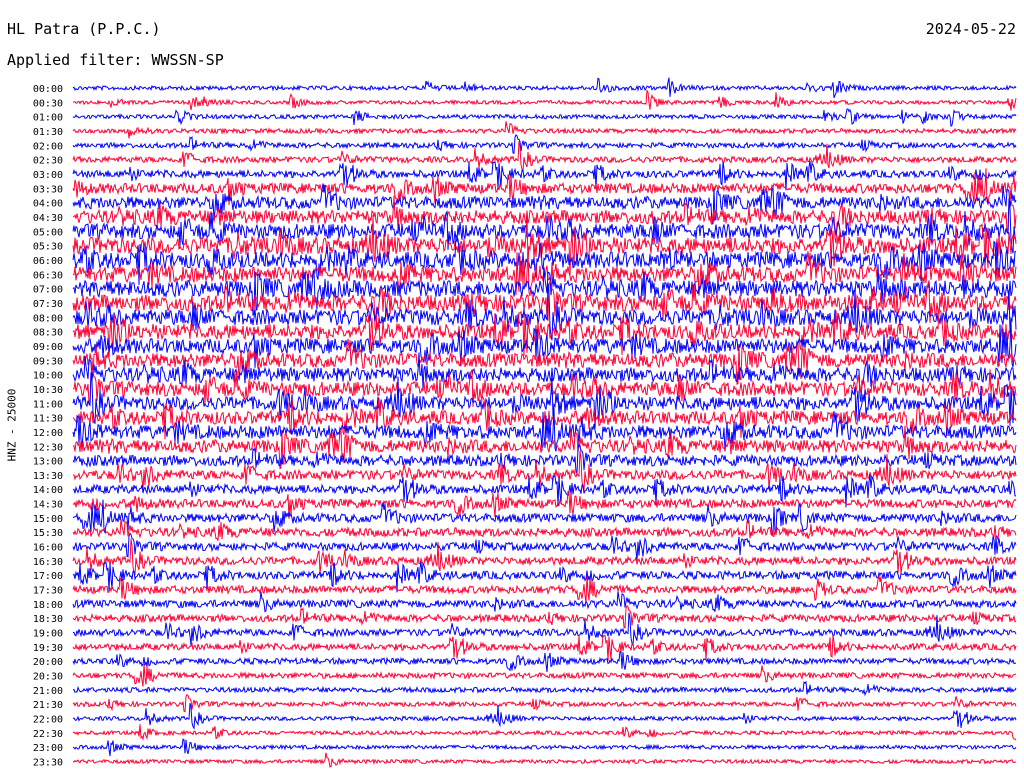 Image resolution: width=1024 pixels, height=780 pixels. What do you see at coordinates (48, 304) in the screenshot?
I see `row-label: 07:30` at bounding box center [48, 304].